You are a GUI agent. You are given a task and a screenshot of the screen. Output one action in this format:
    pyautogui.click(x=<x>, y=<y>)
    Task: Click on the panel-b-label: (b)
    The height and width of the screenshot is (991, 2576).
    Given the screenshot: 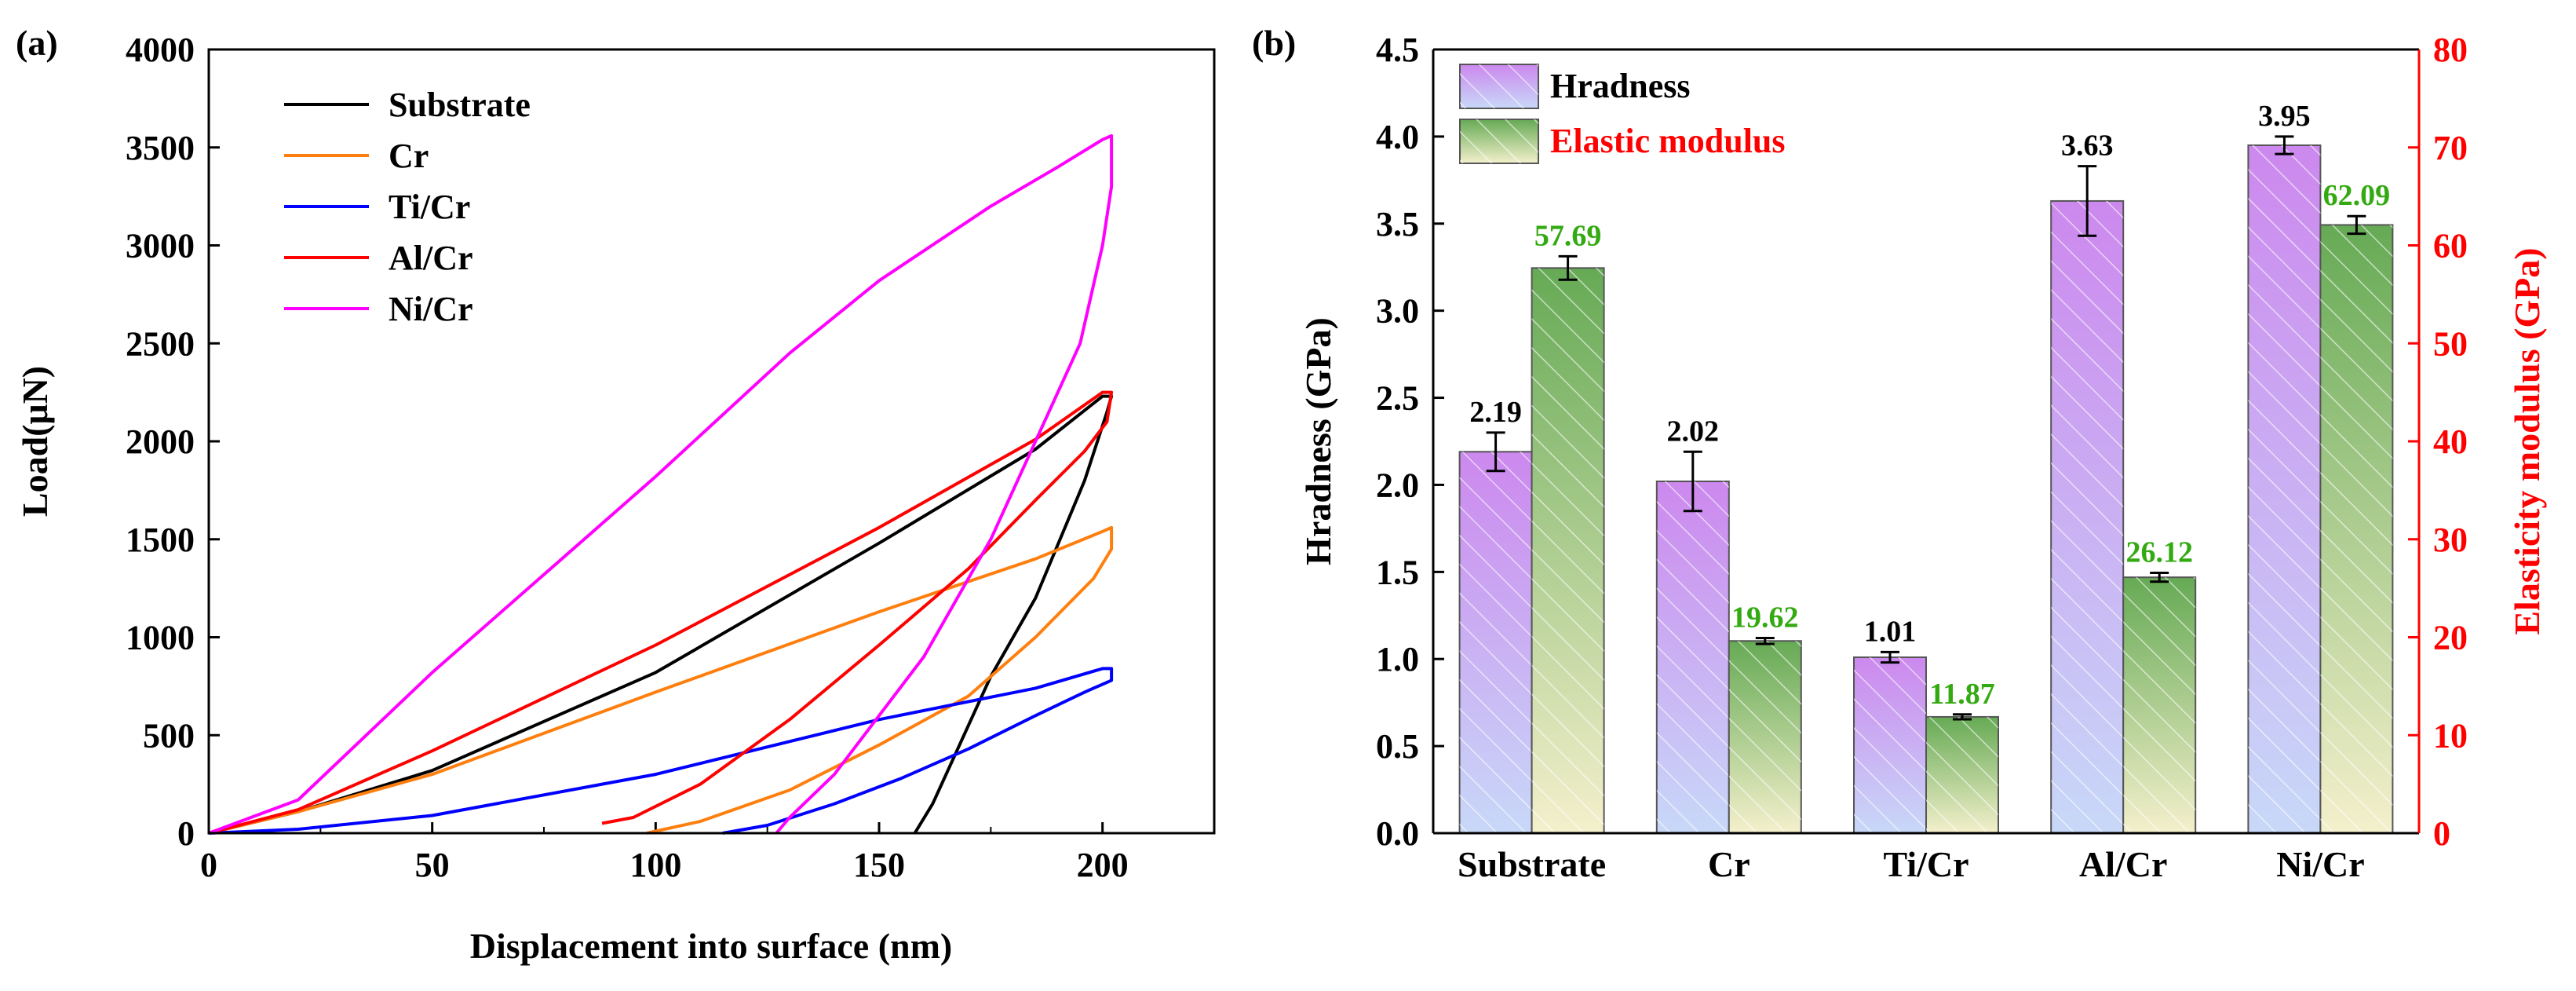 What is the action you would take?
    pyautogui.click(x=1274, y=43)
    